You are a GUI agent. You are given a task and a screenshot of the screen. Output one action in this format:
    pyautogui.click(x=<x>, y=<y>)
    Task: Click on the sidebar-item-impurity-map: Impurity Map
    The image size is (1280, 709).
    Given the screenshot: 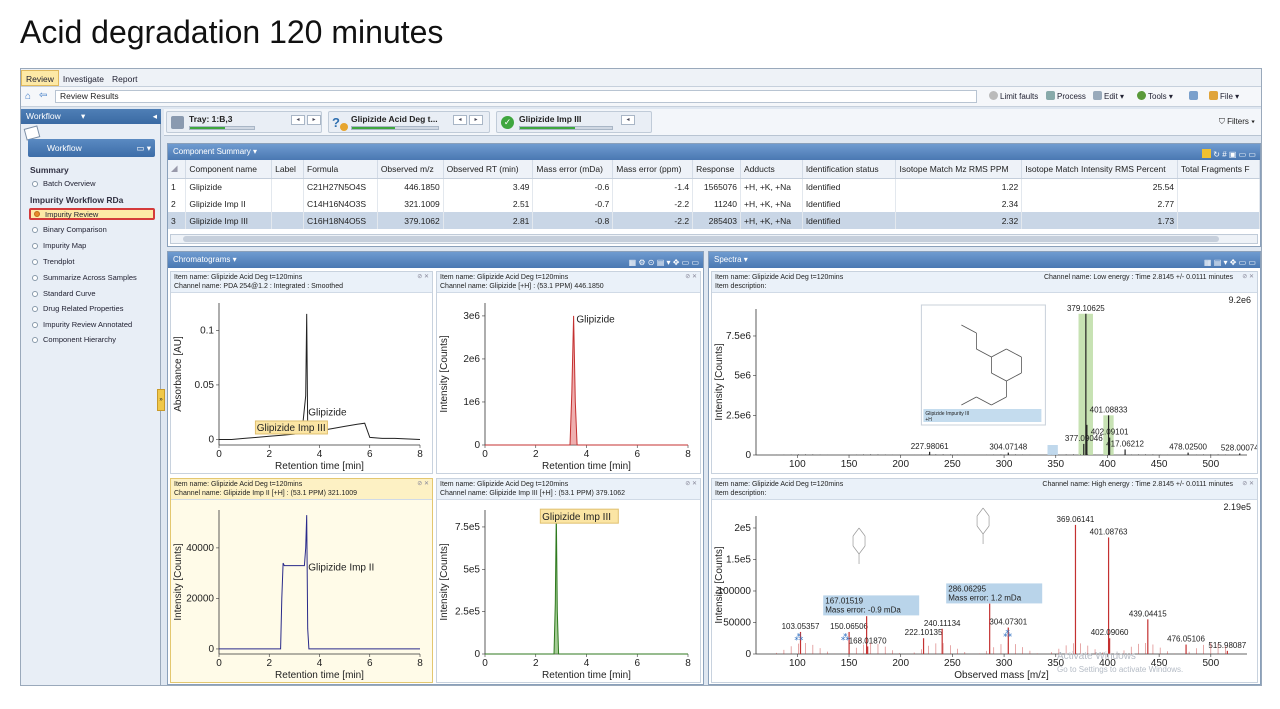 What is the action you would take?
    pyautogui.click(x=92, y=246)
    